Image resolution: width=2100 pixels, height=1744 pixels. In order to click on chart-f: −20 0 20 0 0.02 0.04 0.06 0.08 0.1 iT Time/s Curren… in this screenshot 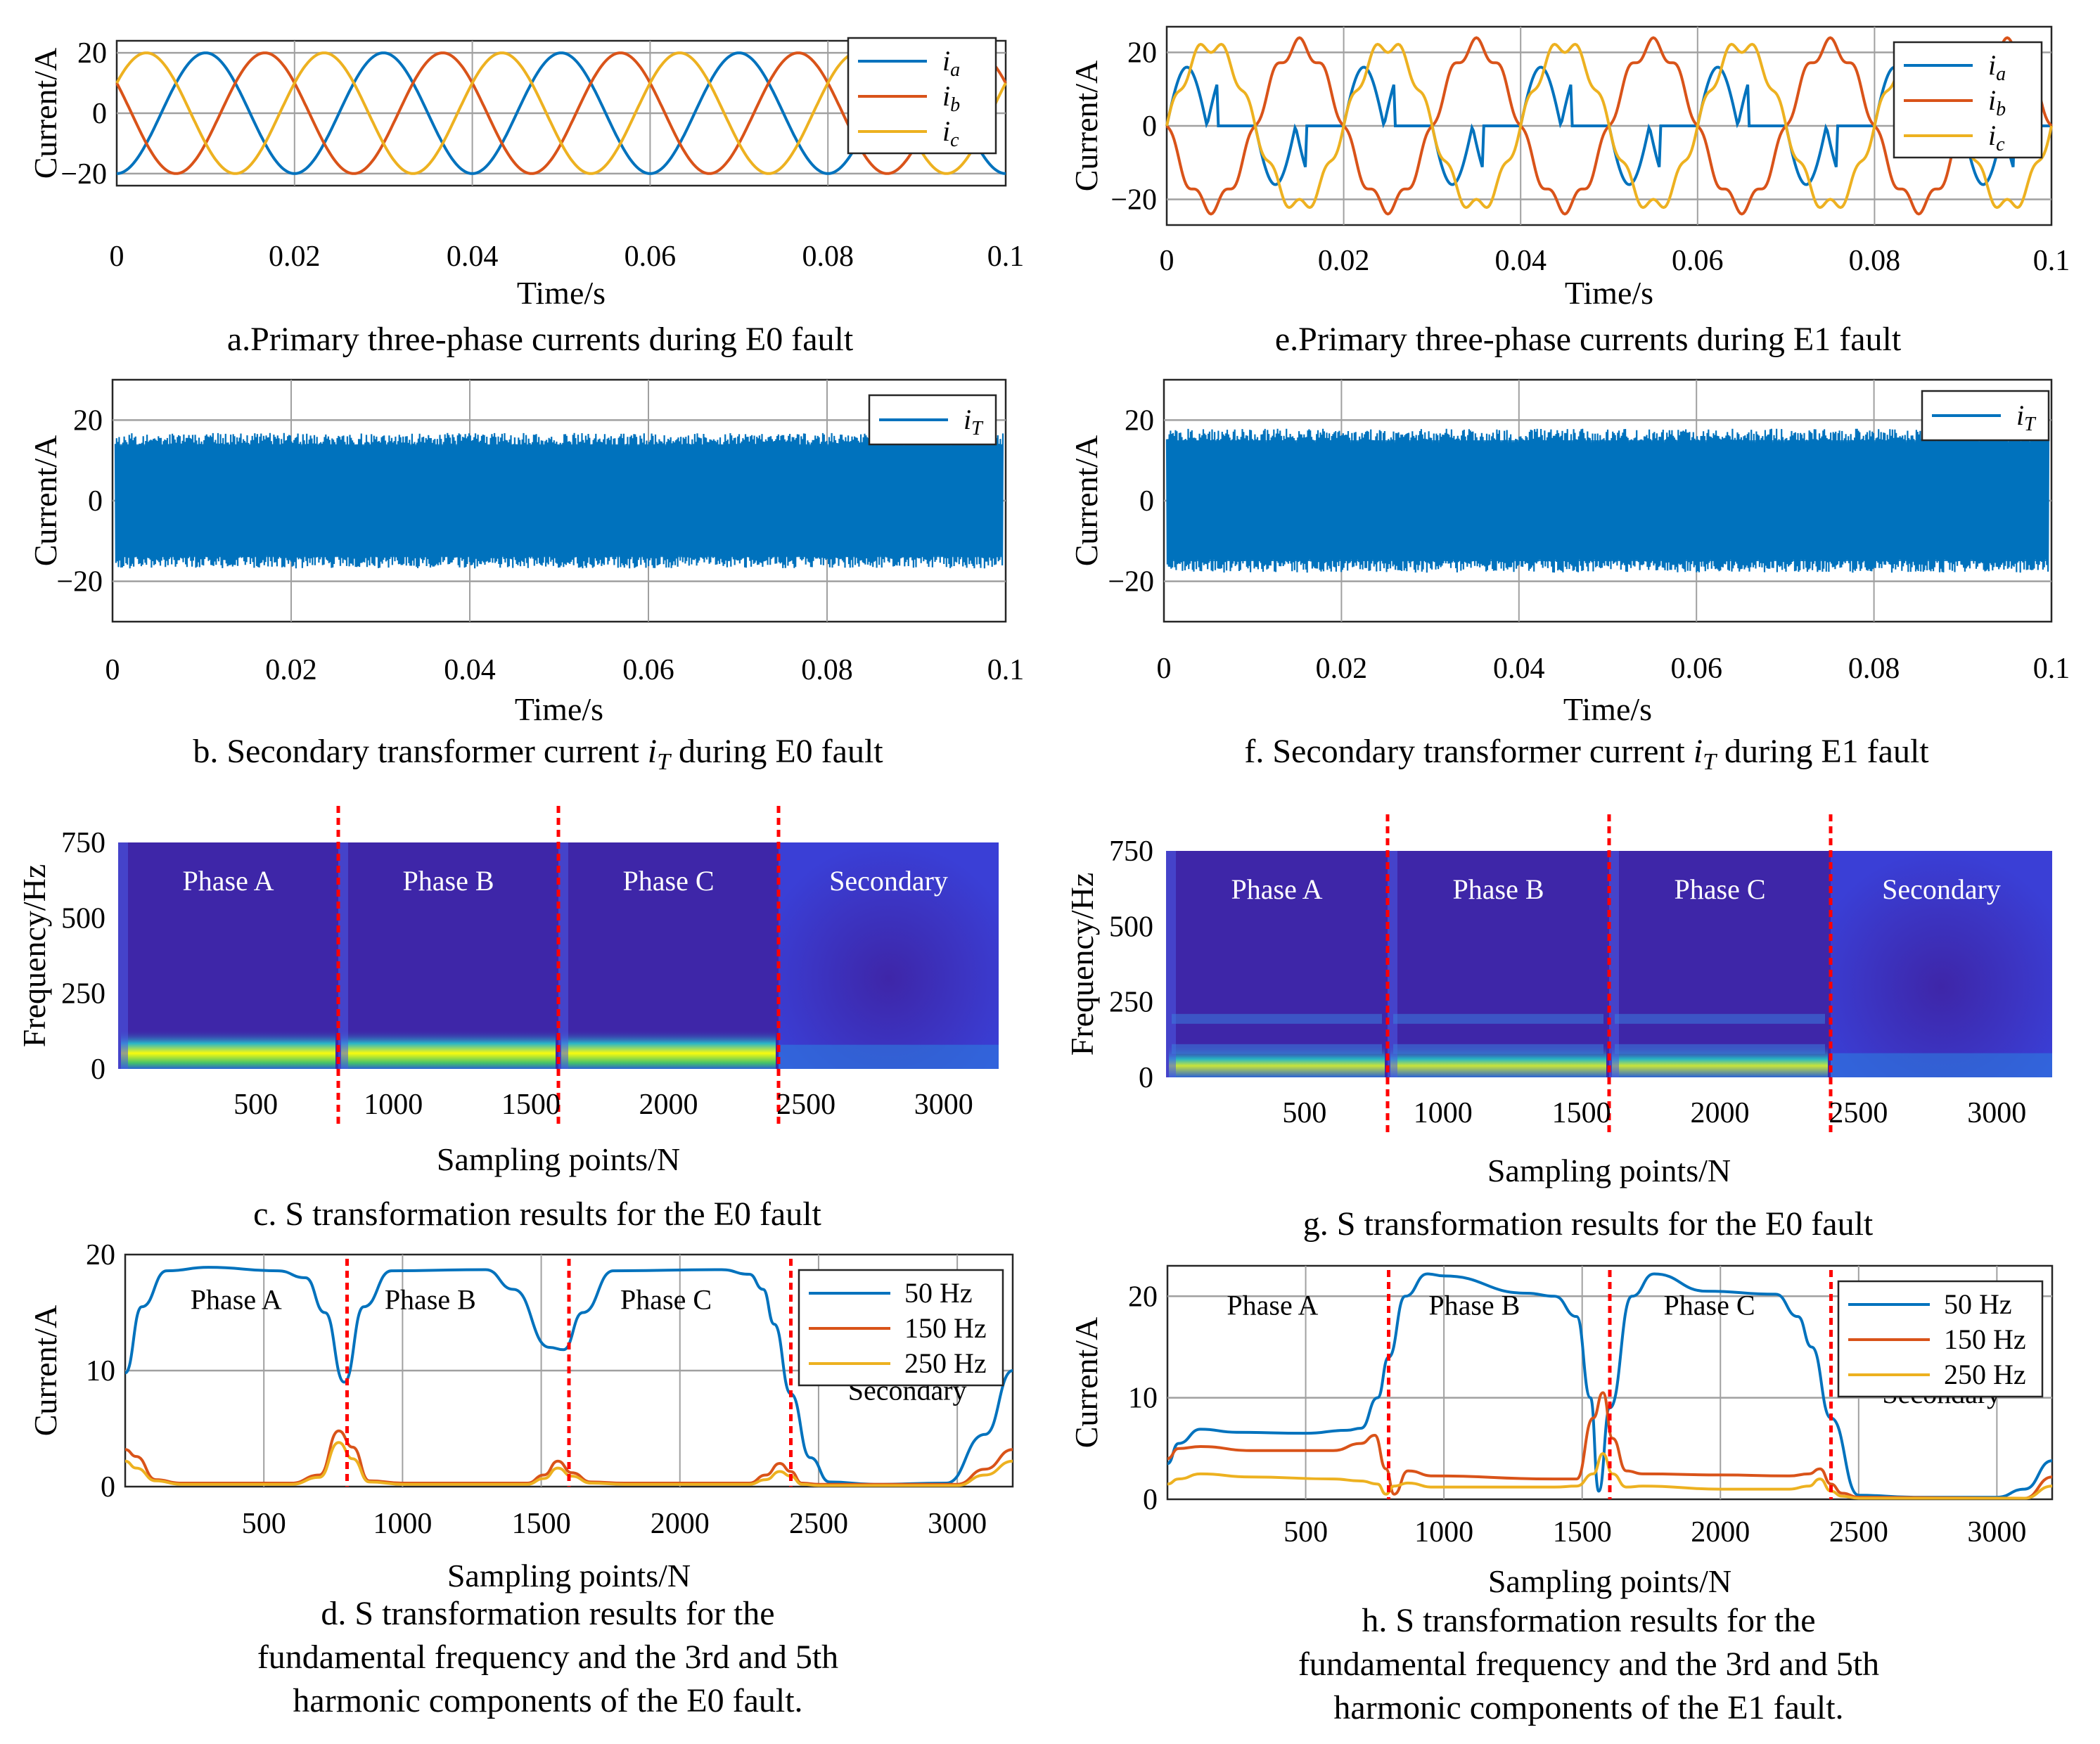, I will do `click(1569, 576)`.